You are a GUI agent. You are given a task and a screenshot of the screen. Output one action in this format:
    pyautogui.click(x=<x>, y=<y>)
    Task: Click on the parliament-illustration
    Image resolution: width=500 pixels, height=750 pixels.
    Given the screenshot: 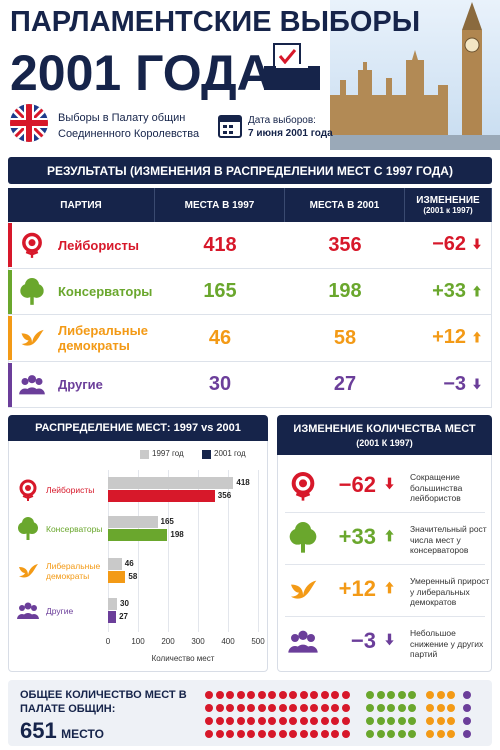 What is the action you would take?
    pyautogui.click(x=415, y=75)
    